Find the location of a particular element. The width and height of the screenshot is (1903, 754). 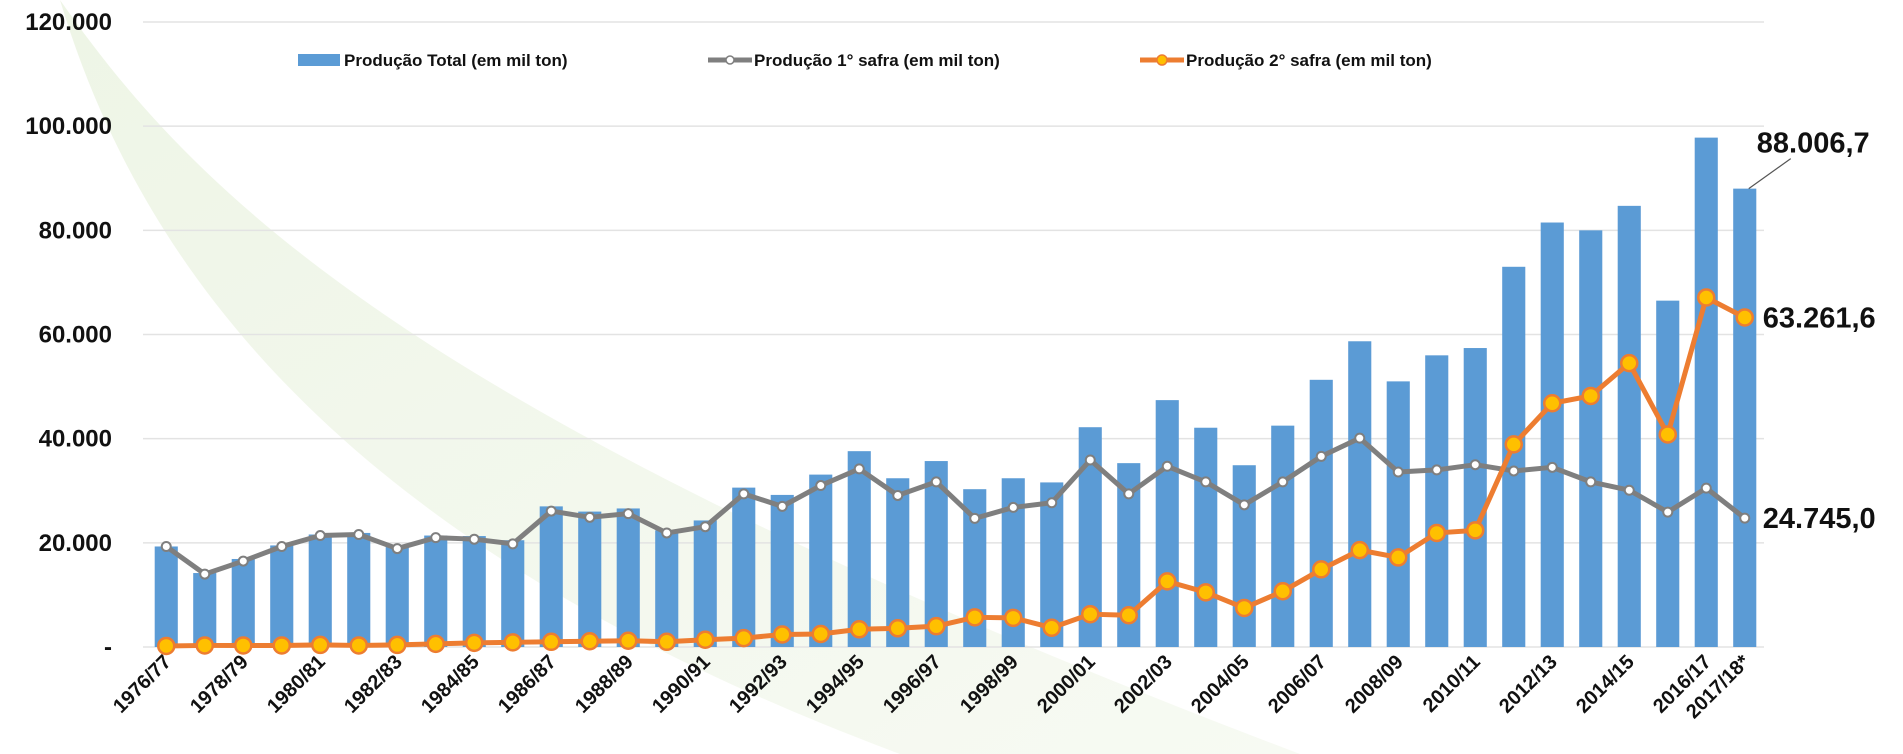

y-tick-label: 100.000 is located at coordinates (68, 126).